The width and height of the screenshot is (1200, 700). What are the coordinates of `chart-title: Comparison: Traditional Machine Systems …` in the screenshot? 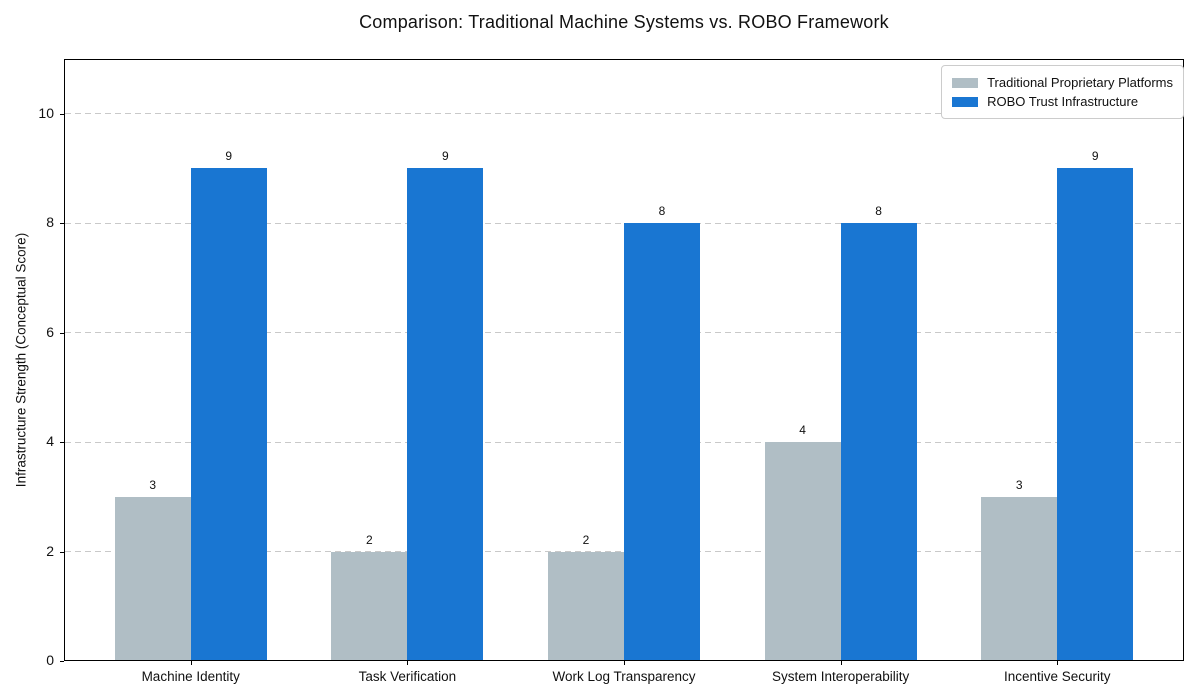 It's located at (624, 22).